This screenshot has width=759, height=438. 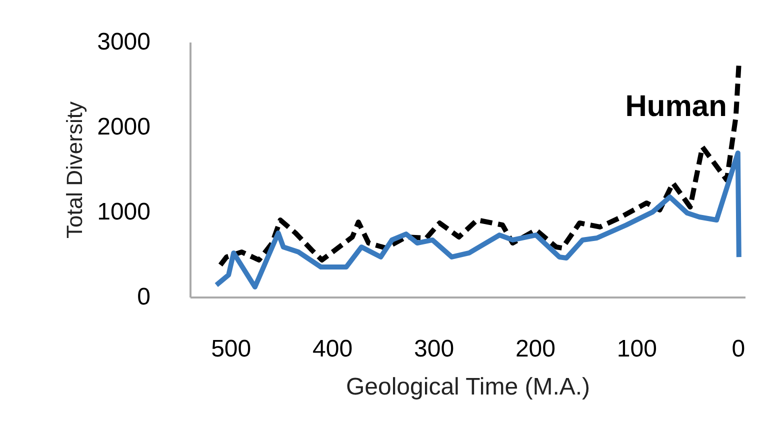 What do you see at coordinates (468, 387) in the screenshot?
I see `x-axis-title: Geological Time (M.A.)` at bounding box center [468, 387].